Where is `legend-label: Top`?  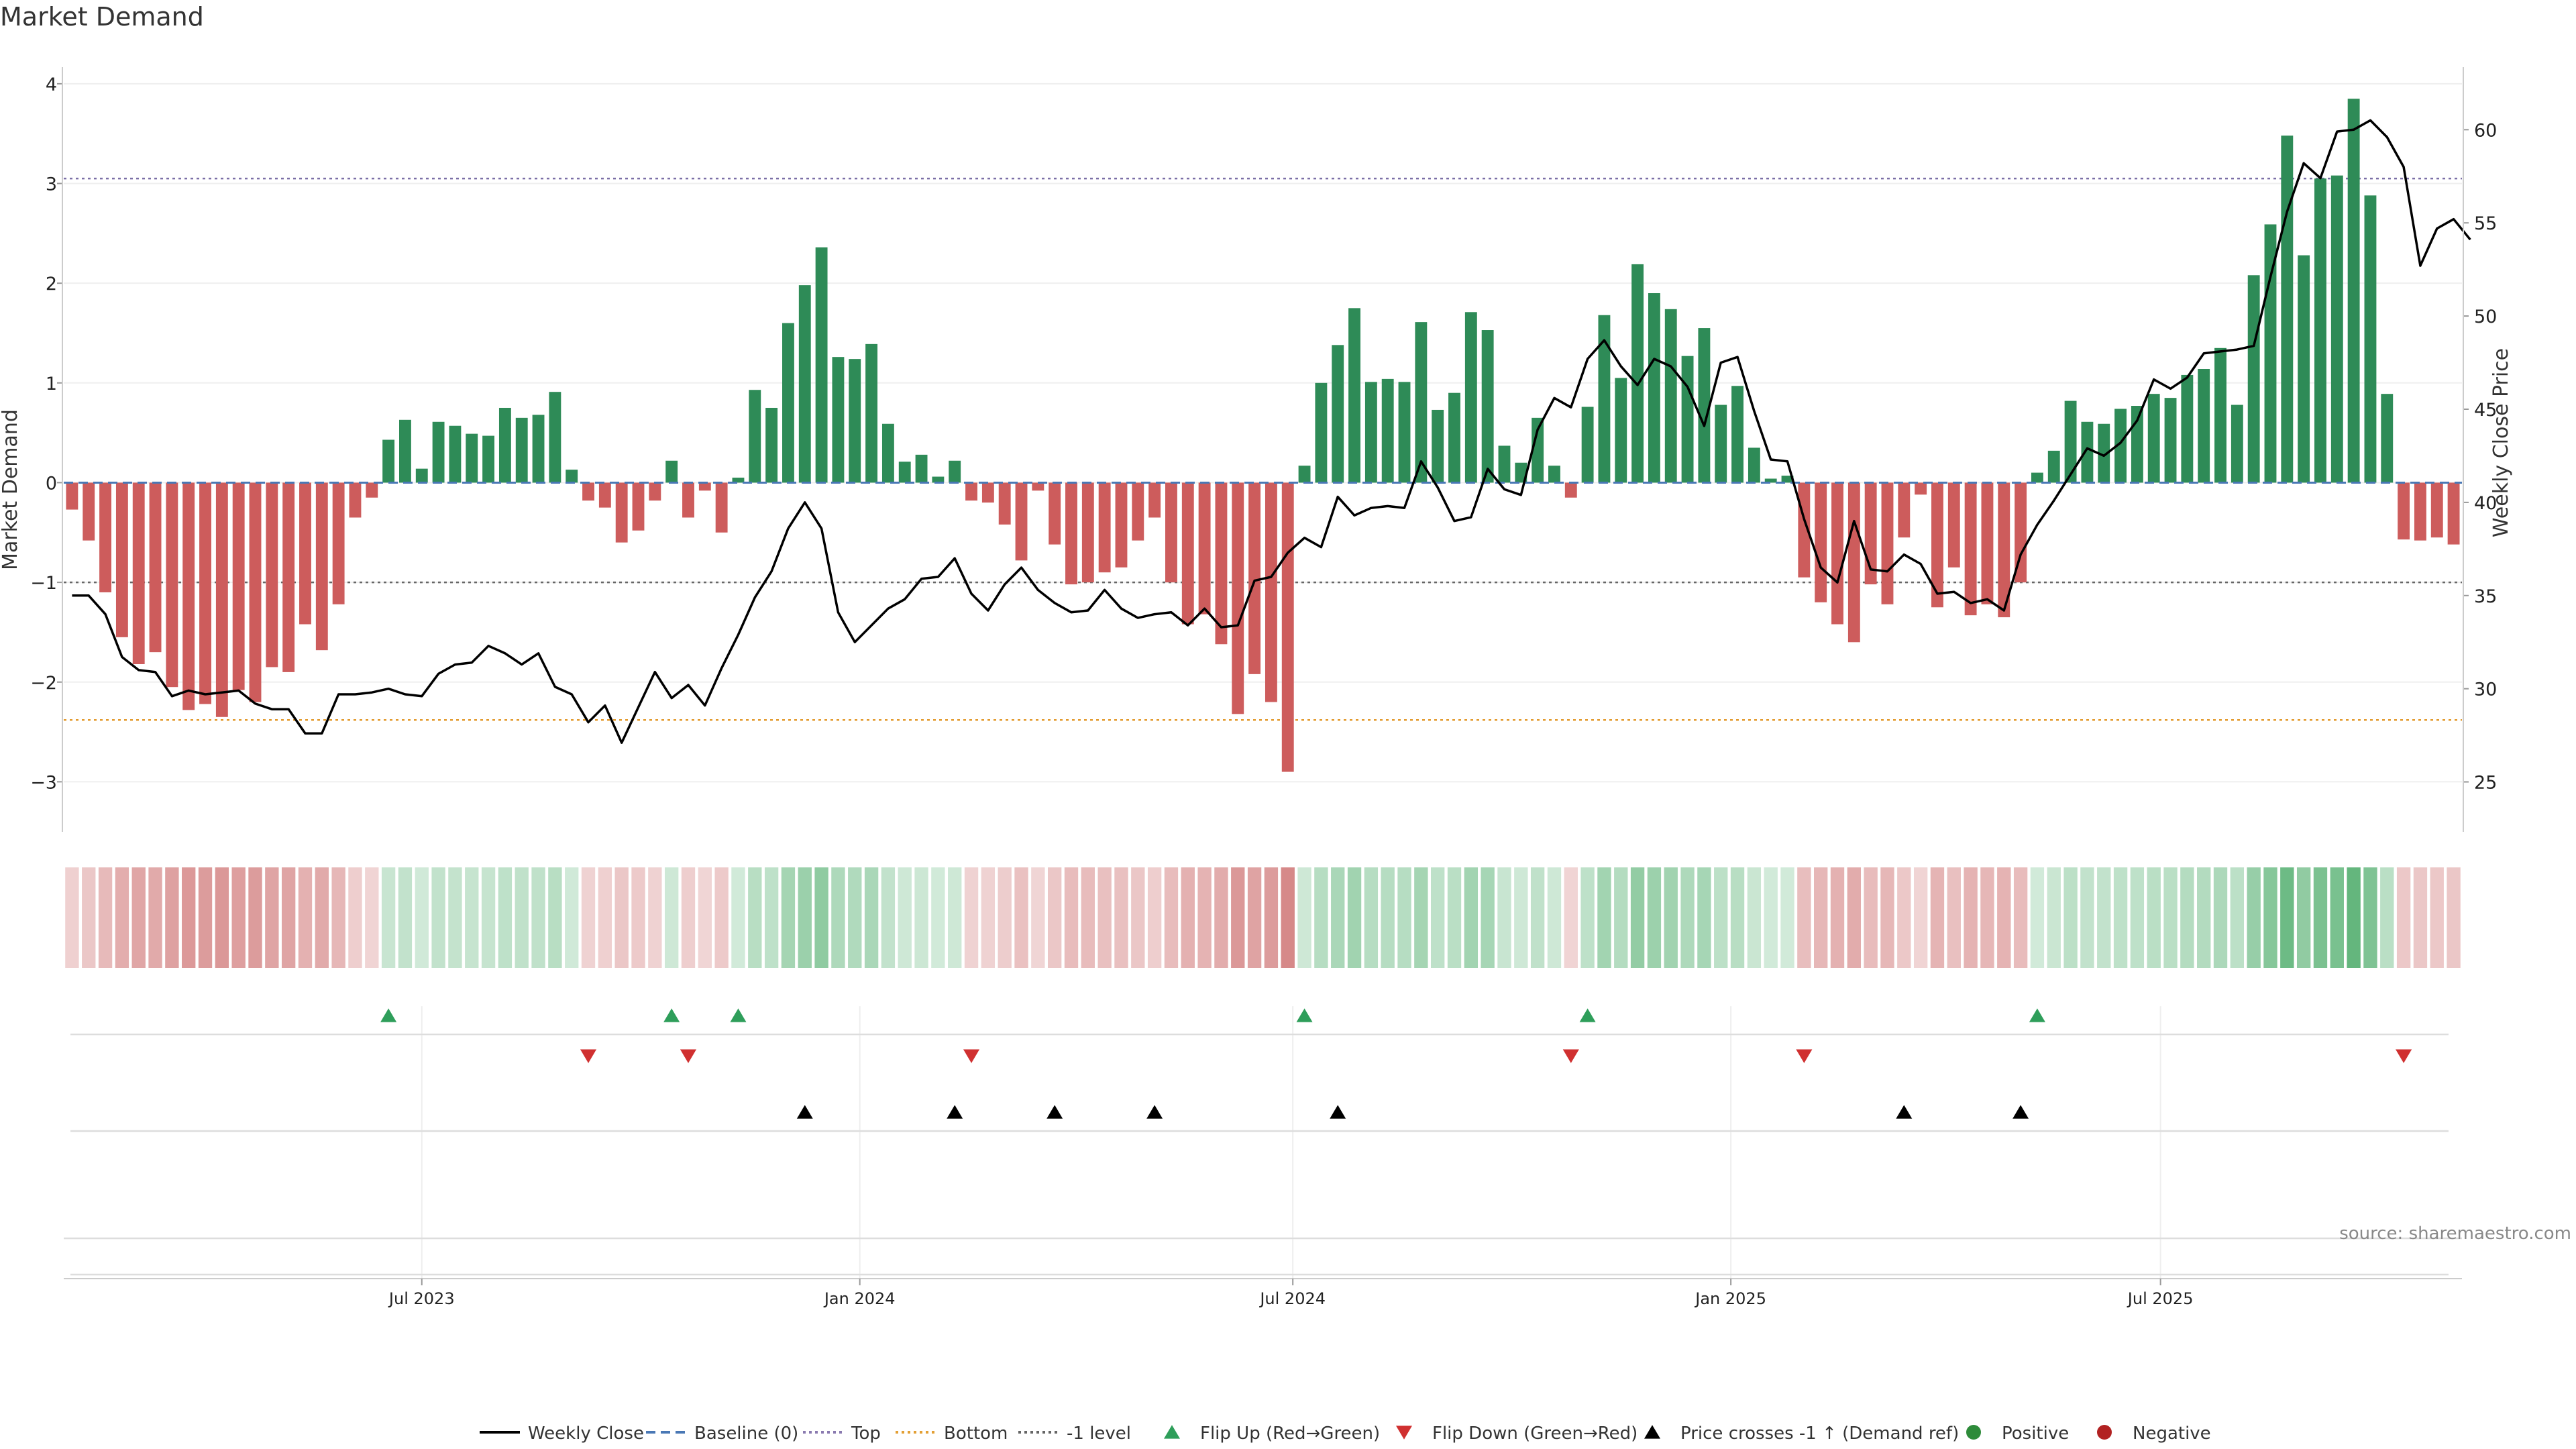
legend-label: Top is located at coordinates (866, 1434).